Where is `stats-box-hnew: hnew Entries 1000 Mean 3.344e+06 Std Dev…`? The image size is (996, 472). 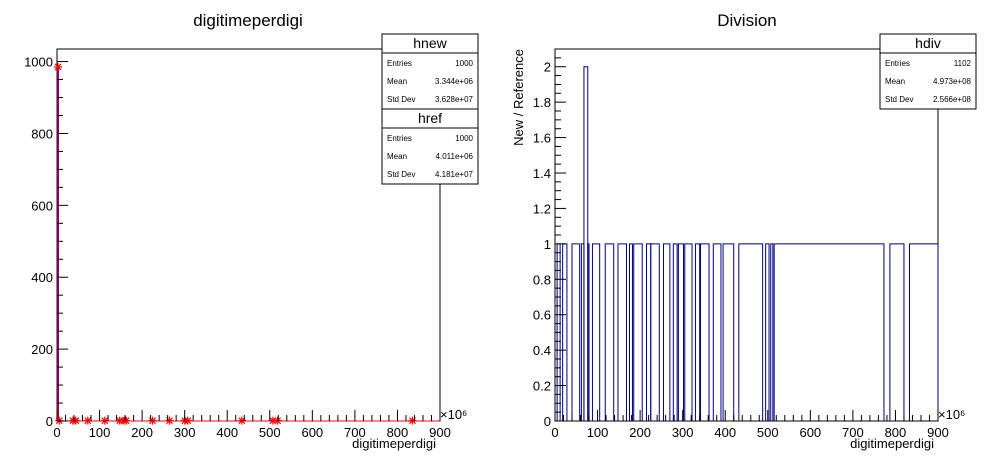 stats-box-hnew: hnew Entries 1000 Mean 3.344e+06 Std Dev… is located at coordinates (430, 71).